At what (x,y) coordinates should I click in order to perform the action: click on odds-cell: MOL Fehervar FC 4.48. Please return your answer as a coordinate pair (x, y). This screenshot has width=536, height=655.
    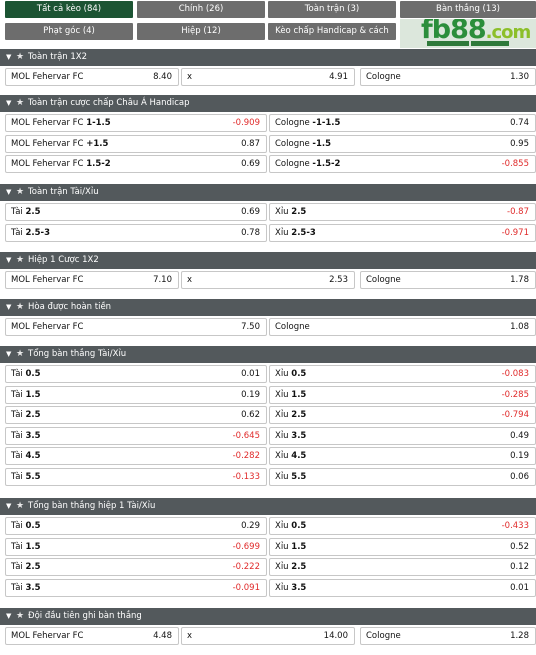
    Looking at the image, I should click on (92, 636).